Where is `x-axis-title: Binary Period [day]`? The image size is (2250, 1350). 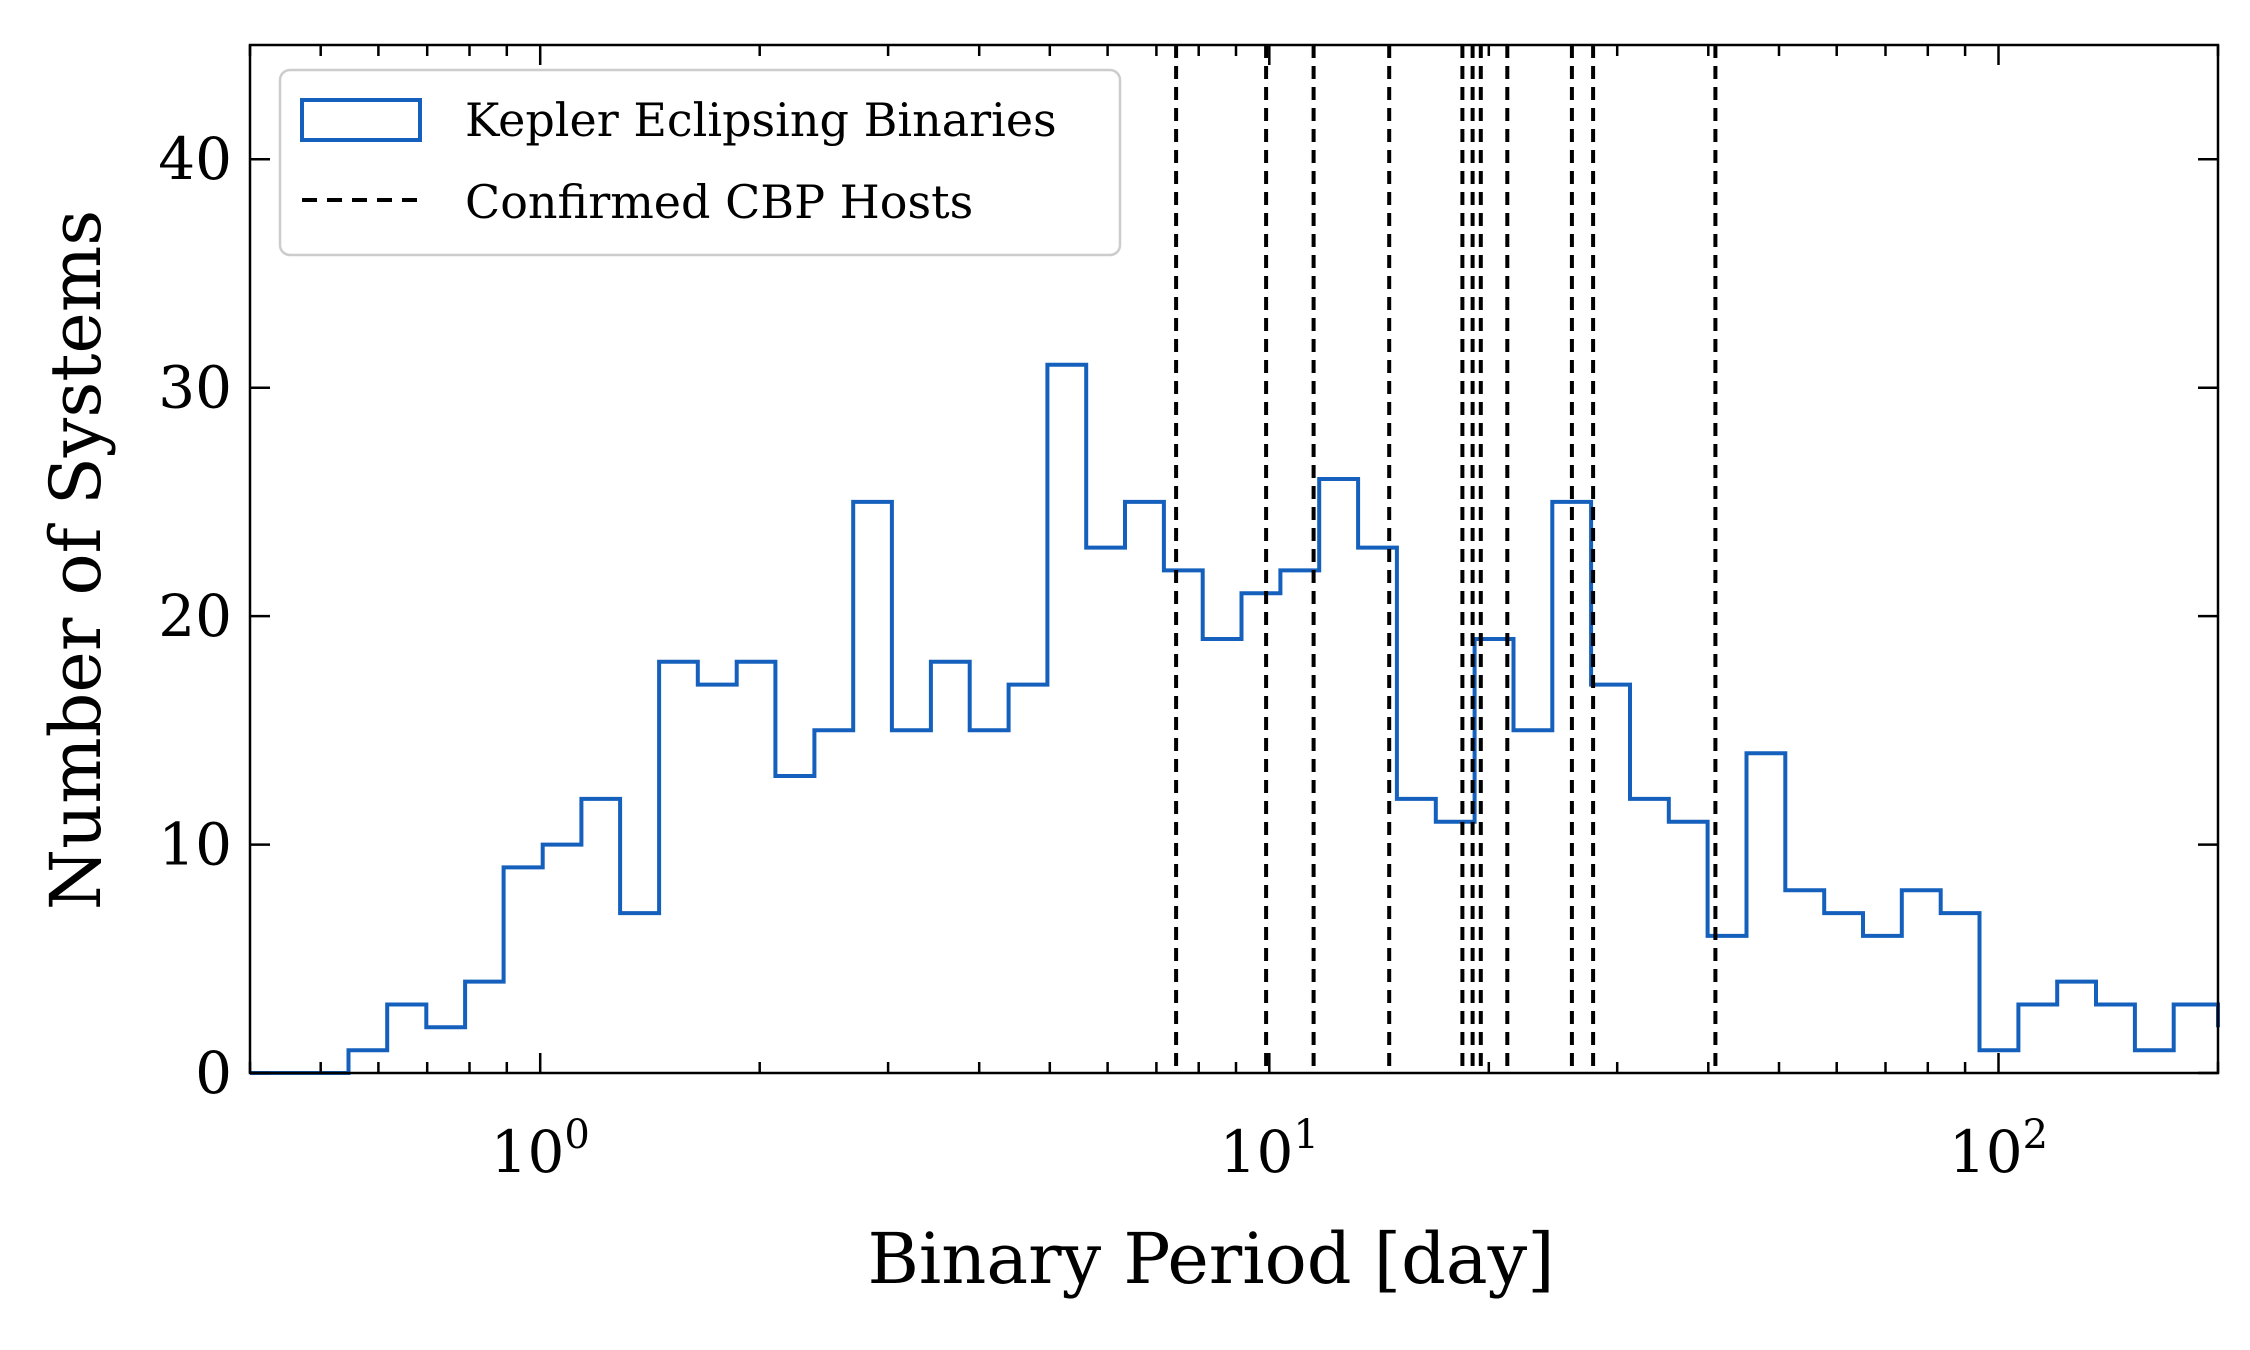 x-axis-title: Binary Period [day] is located at coordinates (1210, 1259).